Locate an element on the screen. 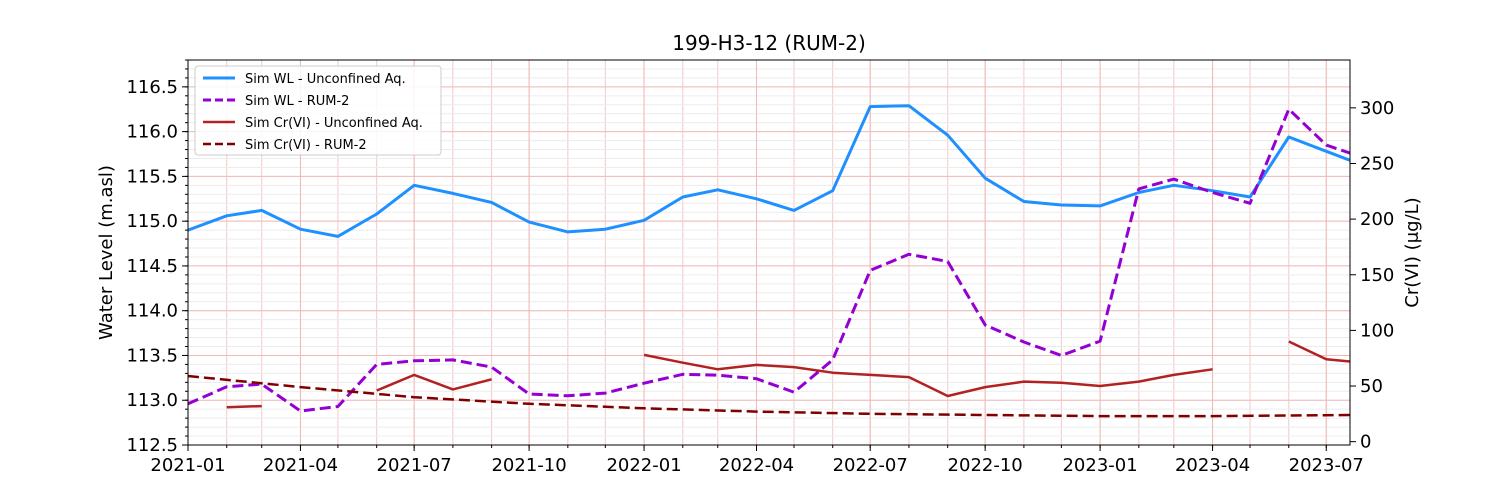  legend-entry: Sim Cr(VI) - RUM-2 is located at coordinates (285, 145).